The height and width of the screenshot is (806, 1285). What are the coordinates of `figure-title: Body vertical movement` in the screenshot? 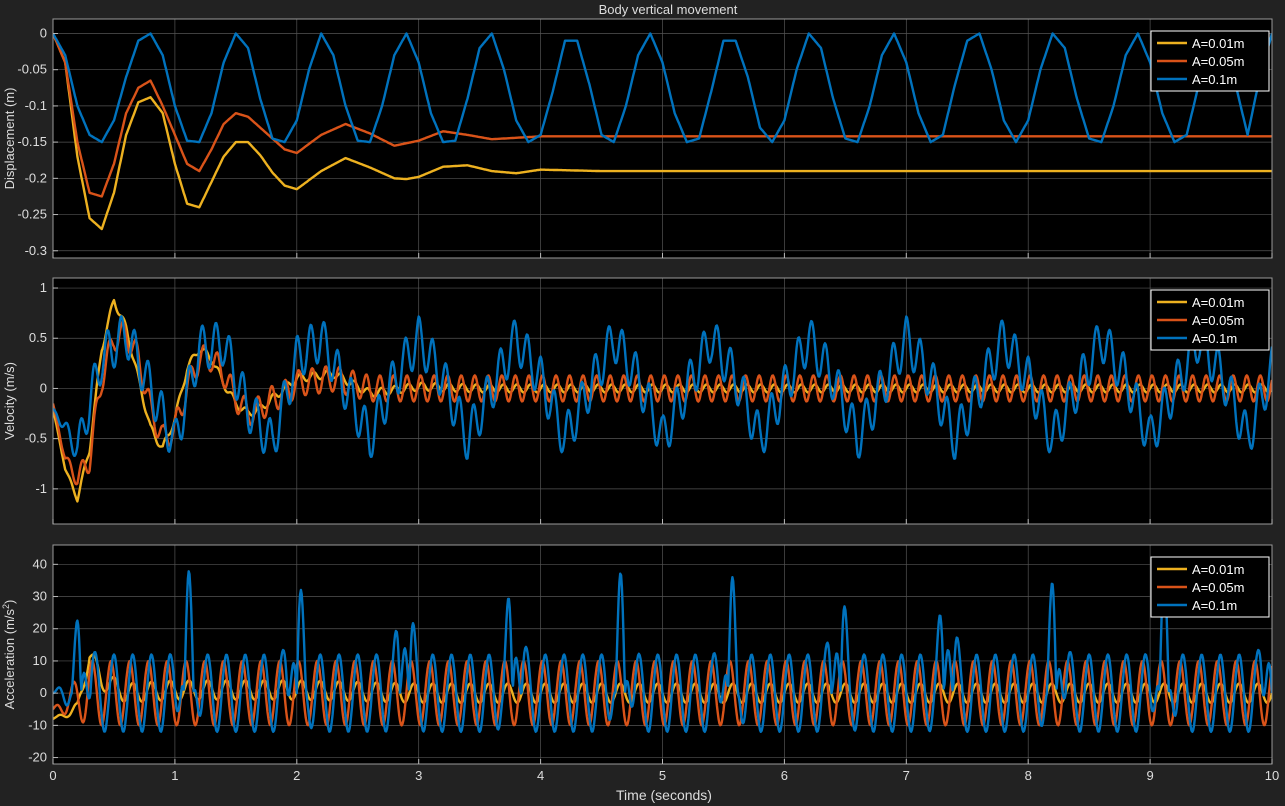 It's located at (668, 9).